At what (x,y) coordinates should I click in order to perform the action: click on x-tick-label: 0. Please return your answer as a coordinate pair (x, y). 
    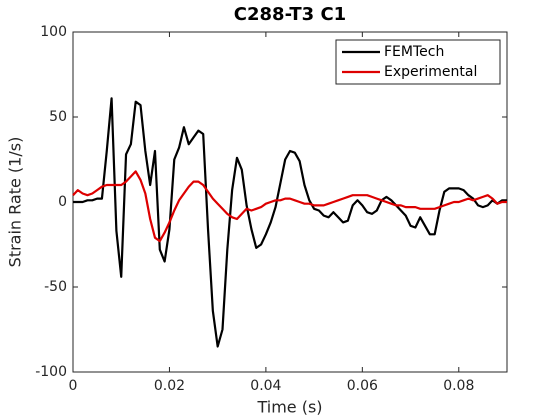
    Looking at the image, I should click on (73, 386).